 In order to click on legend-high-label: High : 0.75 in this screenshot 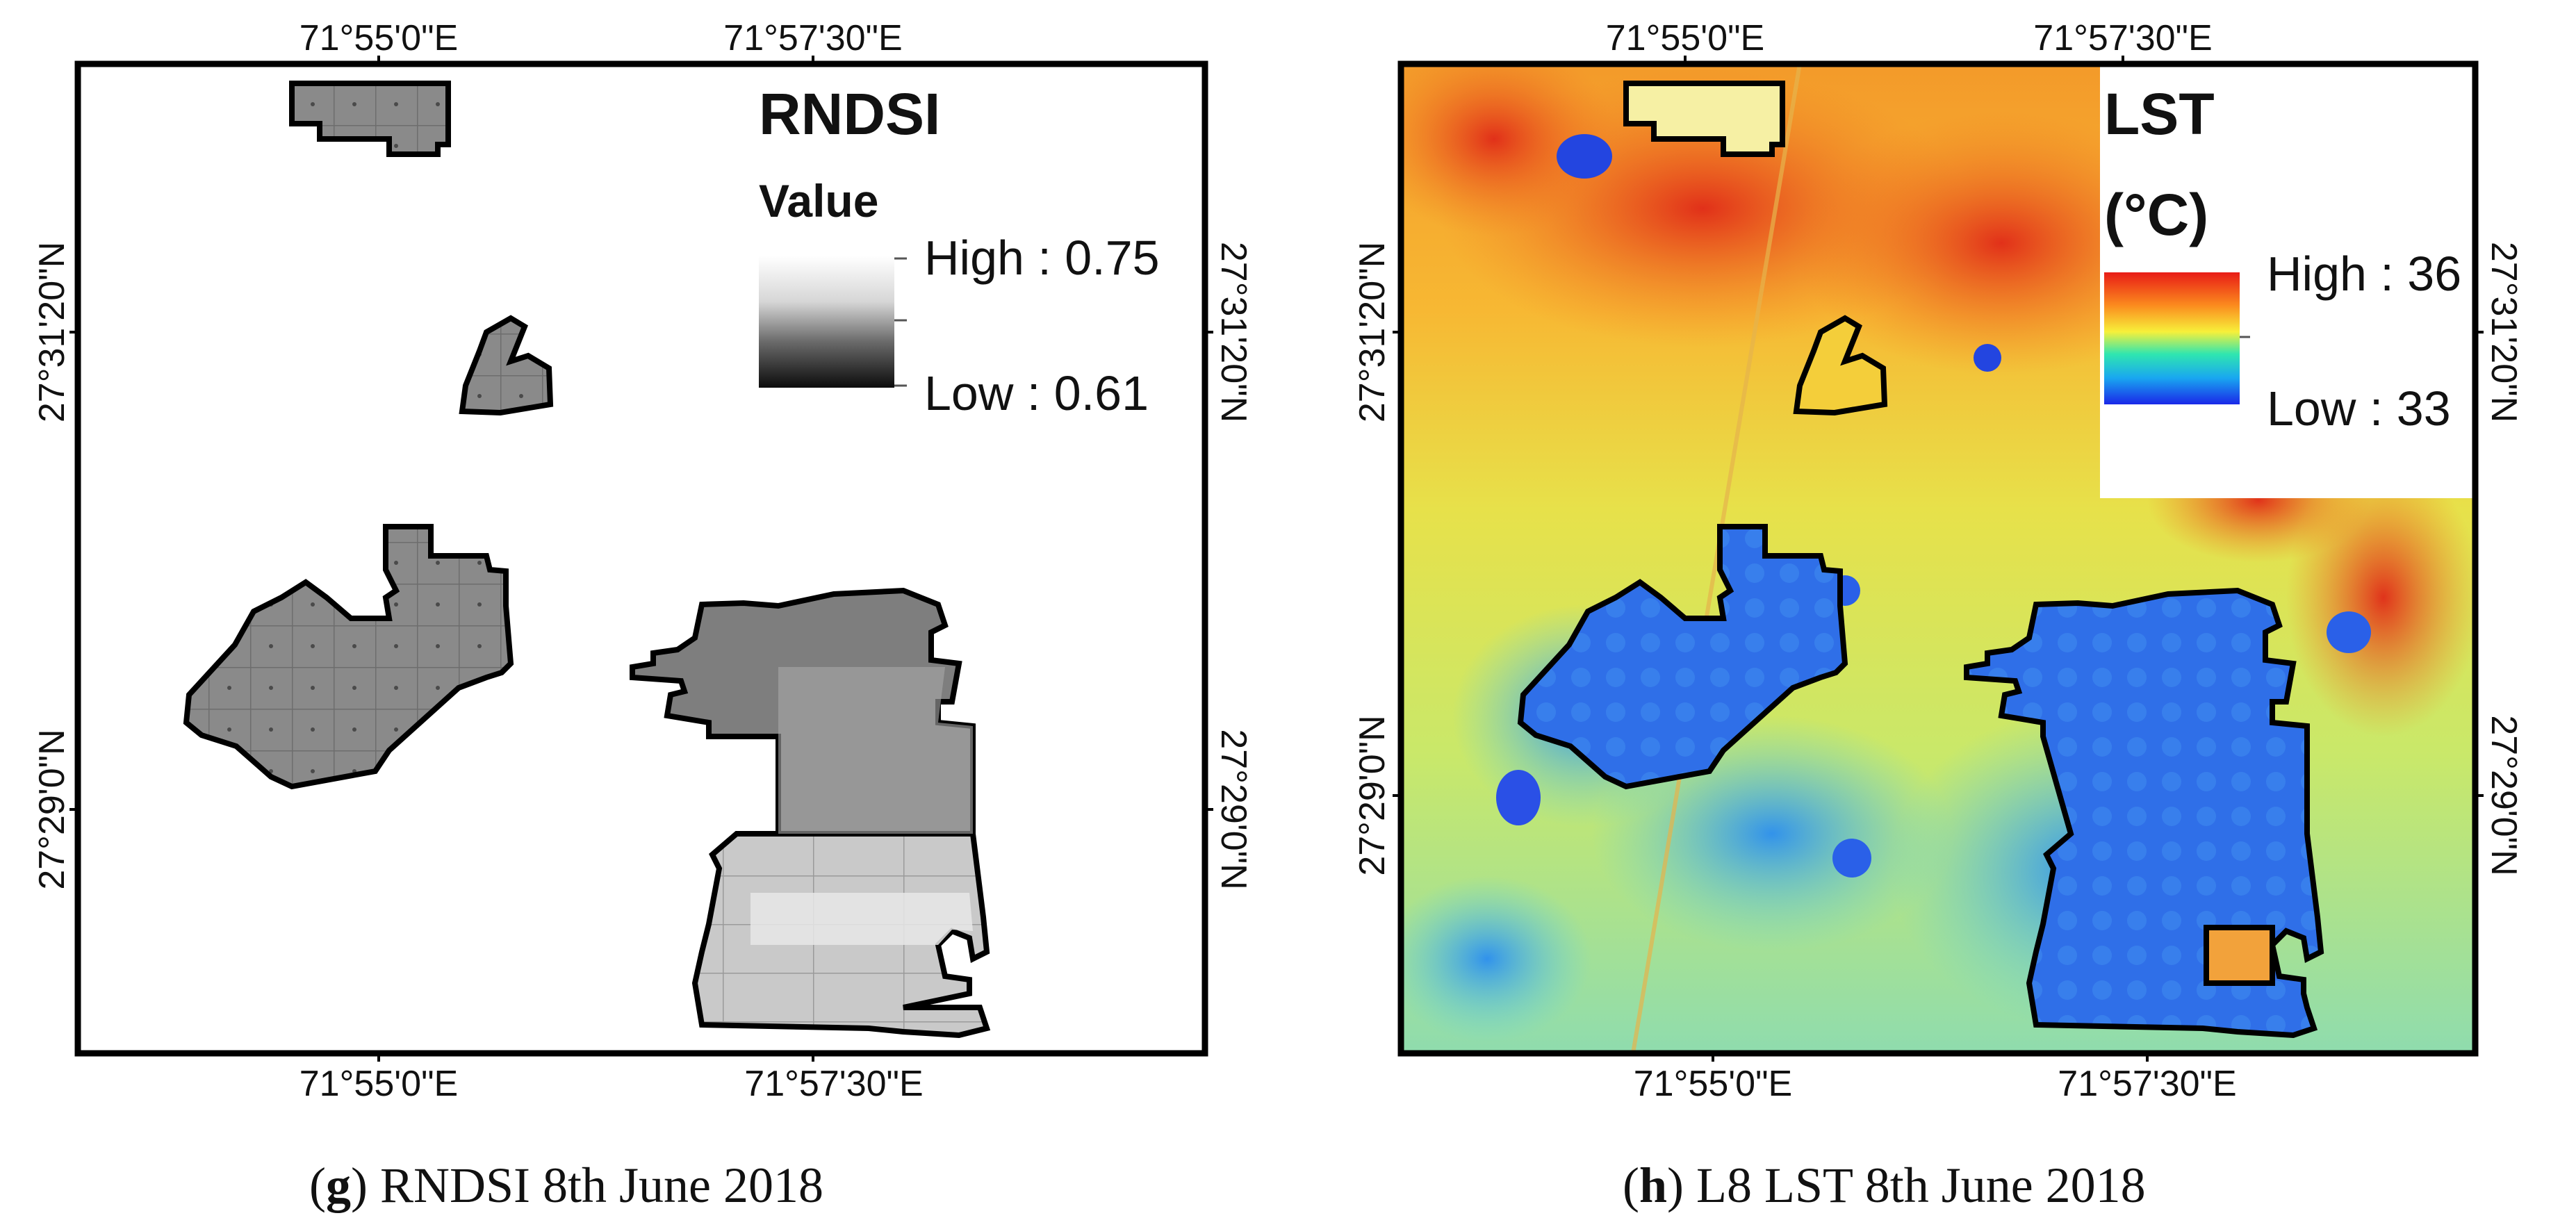, I will do `click(1042, 258)`.